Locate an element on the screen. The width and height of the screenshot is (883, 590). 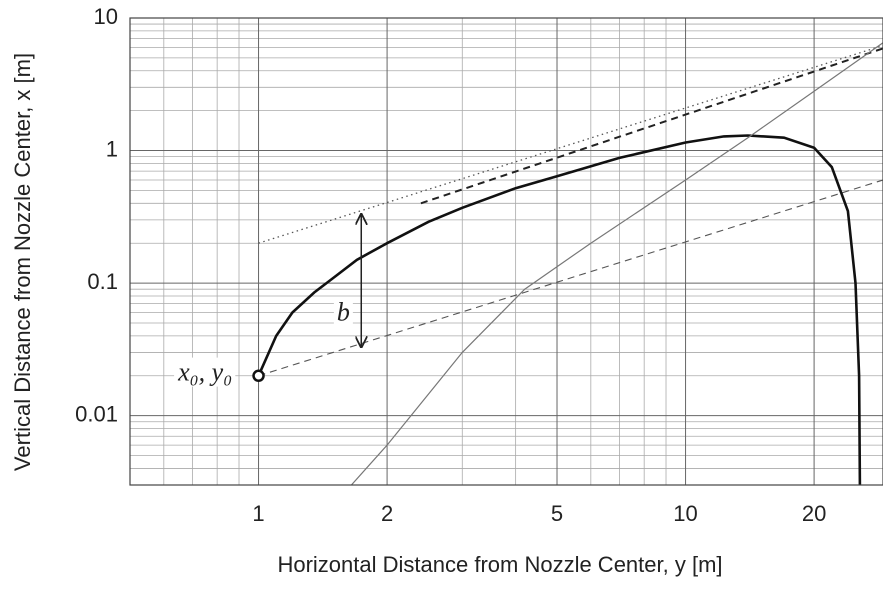
annotation: x₀, y₀ is located at coordinates (204, 372).